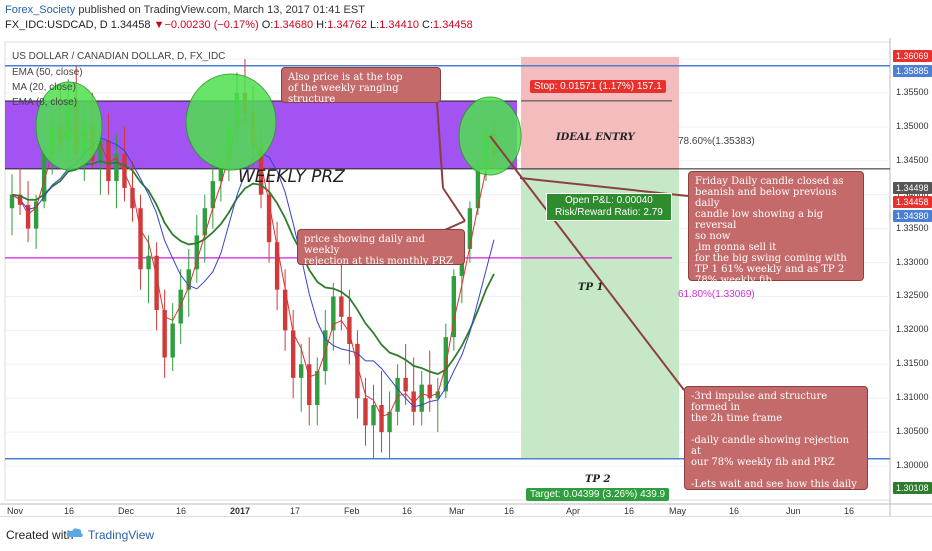 This screenshot has height=551, width=932. I want to click on symbol-name: FX_IDC:USDCAD, D, so click(56, 25).